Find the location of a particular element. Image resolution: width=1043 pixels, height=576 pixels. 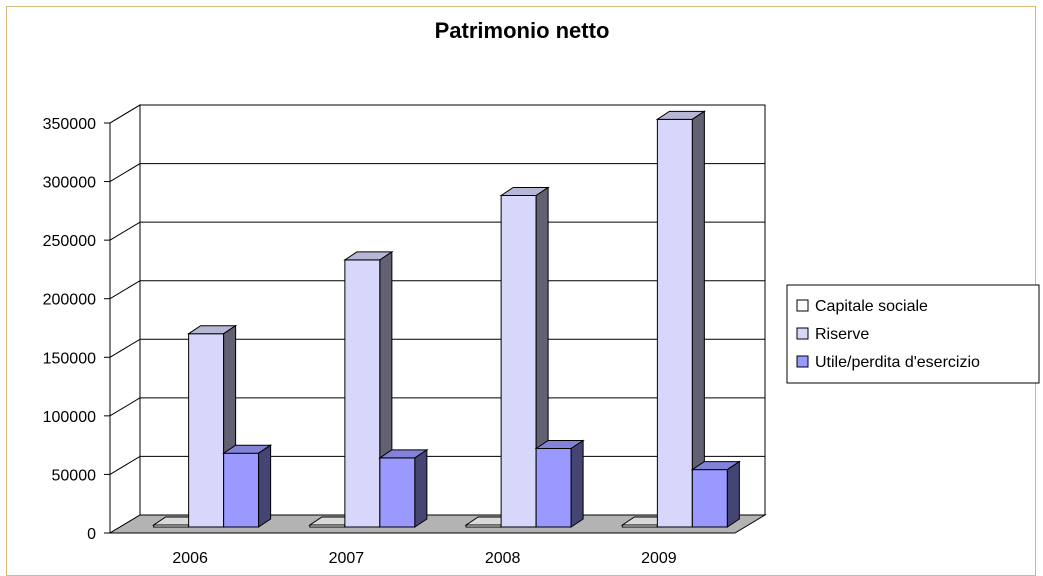

y-tick-label: 0 is located at coordinates (91, 534).